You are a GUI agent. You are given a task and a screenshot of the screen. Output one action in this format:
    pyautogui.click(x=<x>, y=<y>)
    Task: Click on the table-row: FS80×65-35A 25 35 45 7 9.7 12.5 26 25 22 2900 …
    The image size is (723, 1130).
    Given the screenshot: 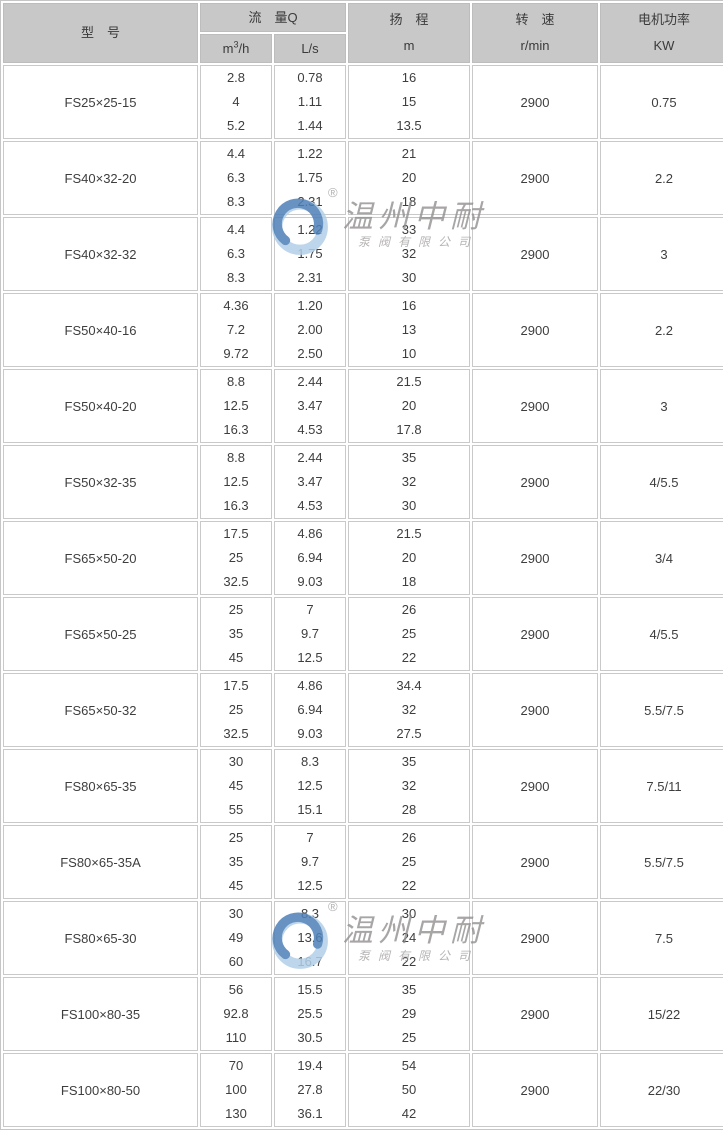 What is the action you would take?
    pyautogui.click(x=363, y=862)
    